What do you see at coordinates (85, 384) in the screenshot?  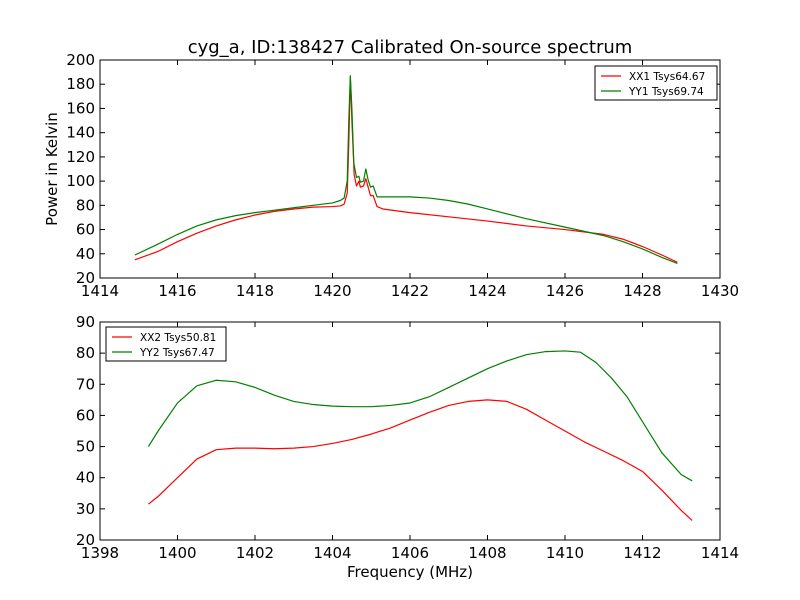 I see `y-tick-label: 70` at bounding box center [85, 384].